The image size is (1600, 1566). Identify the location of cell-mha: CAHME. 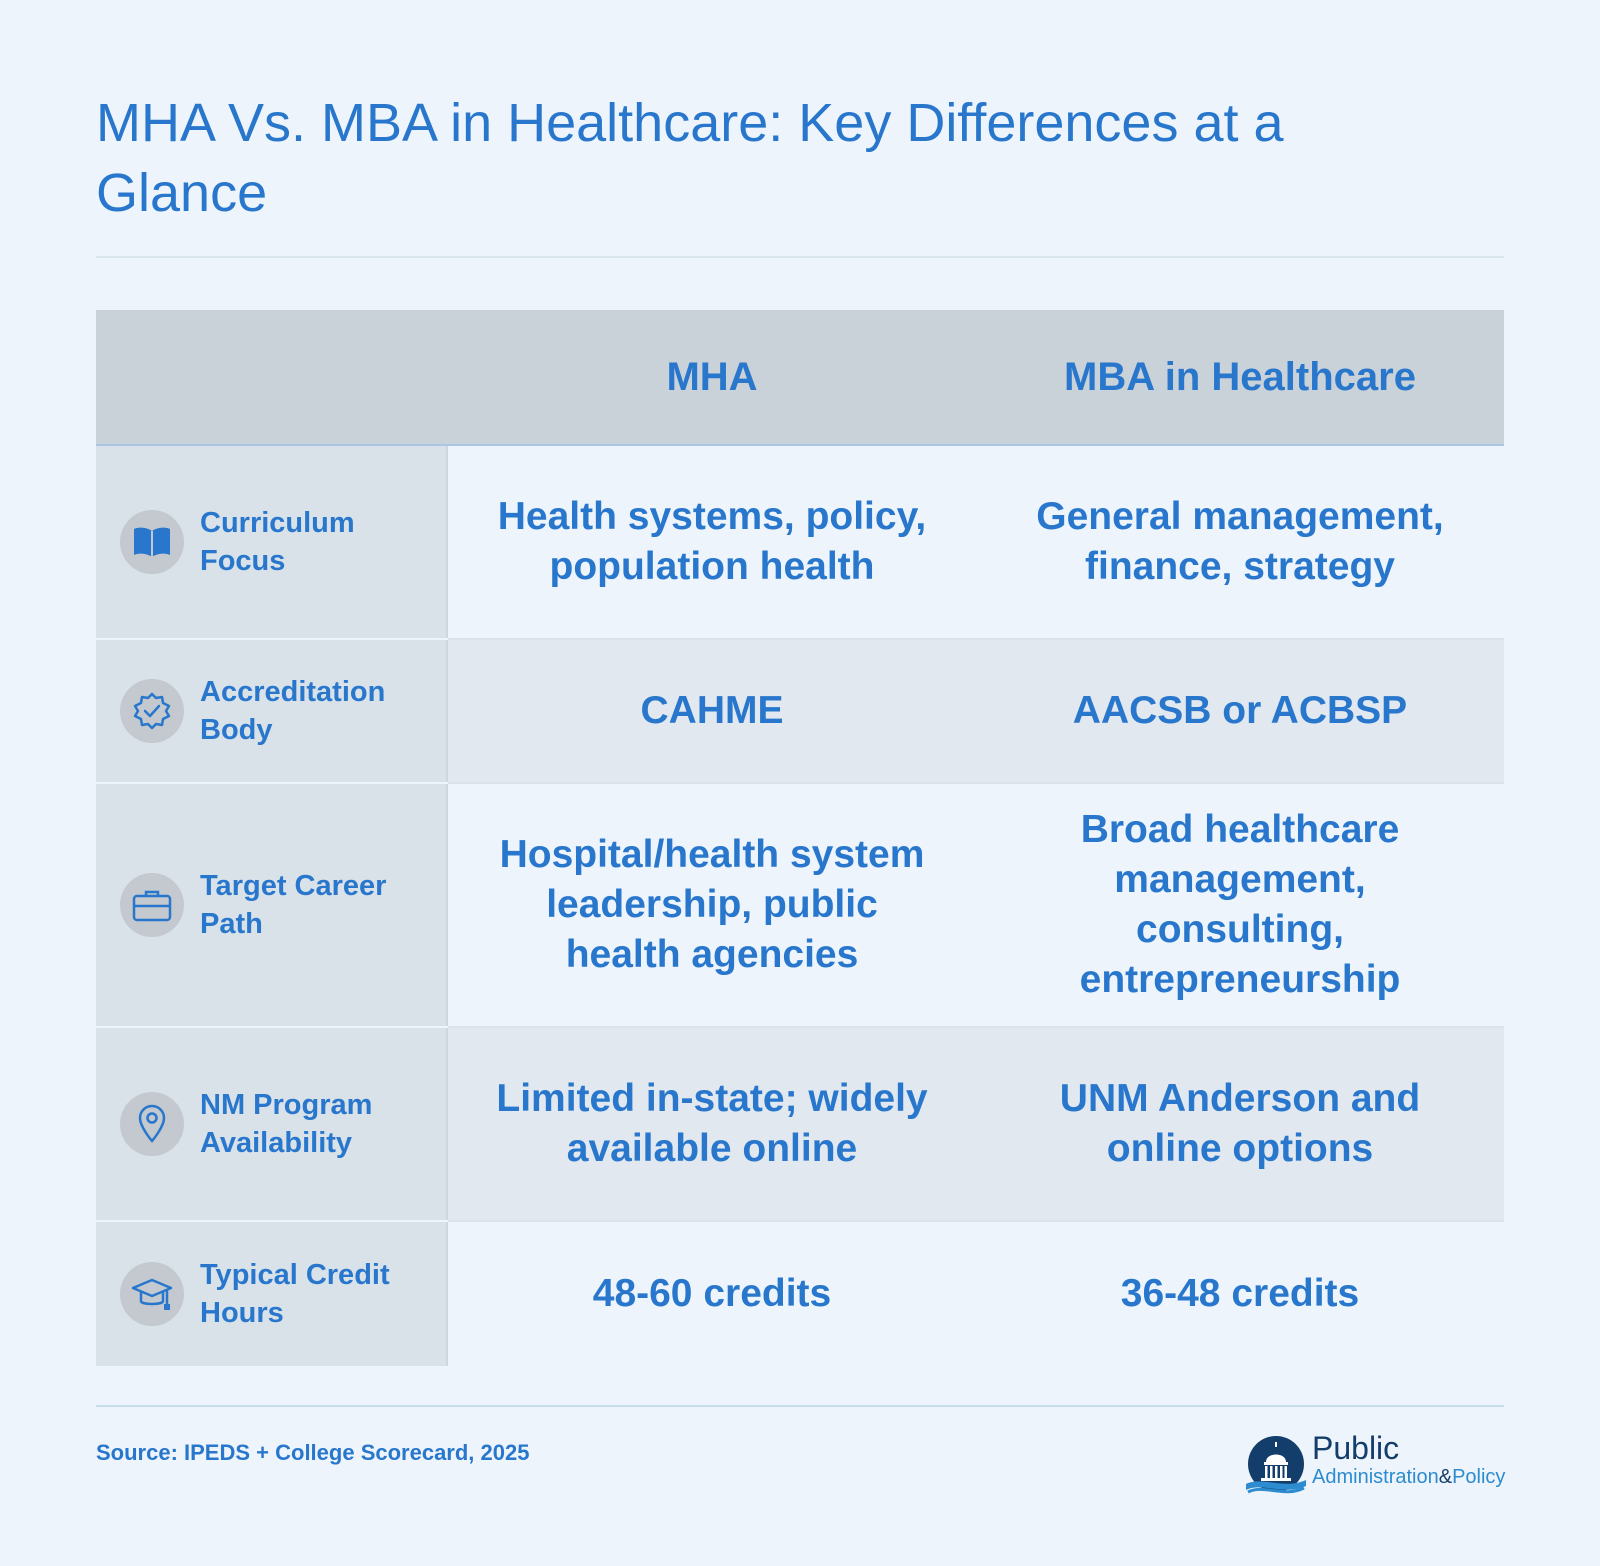
(712, 711).